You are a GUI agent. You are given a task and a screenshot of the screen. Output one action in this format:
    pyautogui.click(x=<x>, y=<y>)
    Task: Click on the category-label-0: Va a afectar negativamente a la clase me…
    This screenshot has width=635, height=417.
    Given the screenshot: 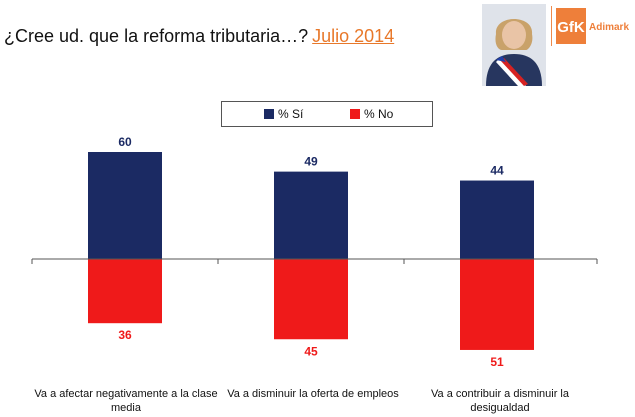 What is the action you would take?
    pyautogui.click(x=126, y=401)
    